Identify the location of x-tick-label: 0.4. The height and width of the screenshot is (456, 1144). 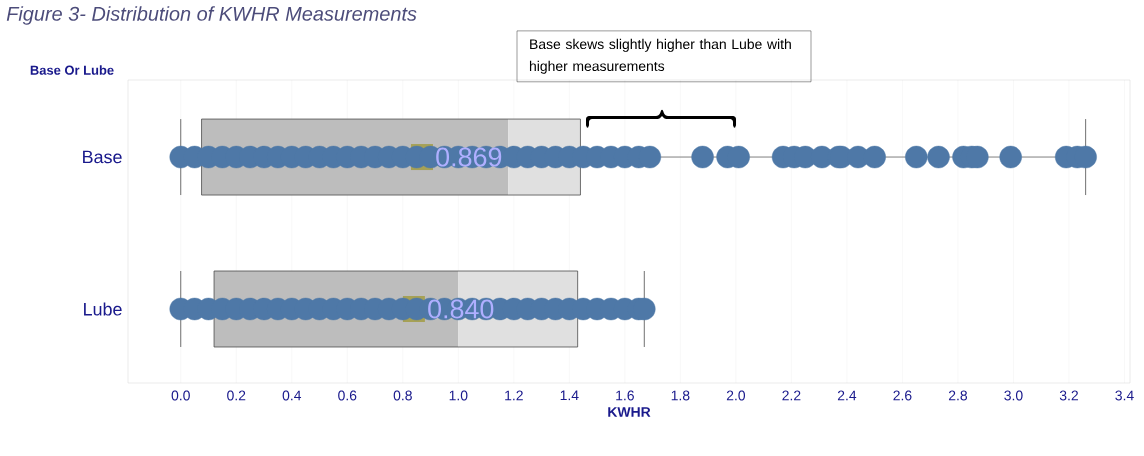
(292, 395).